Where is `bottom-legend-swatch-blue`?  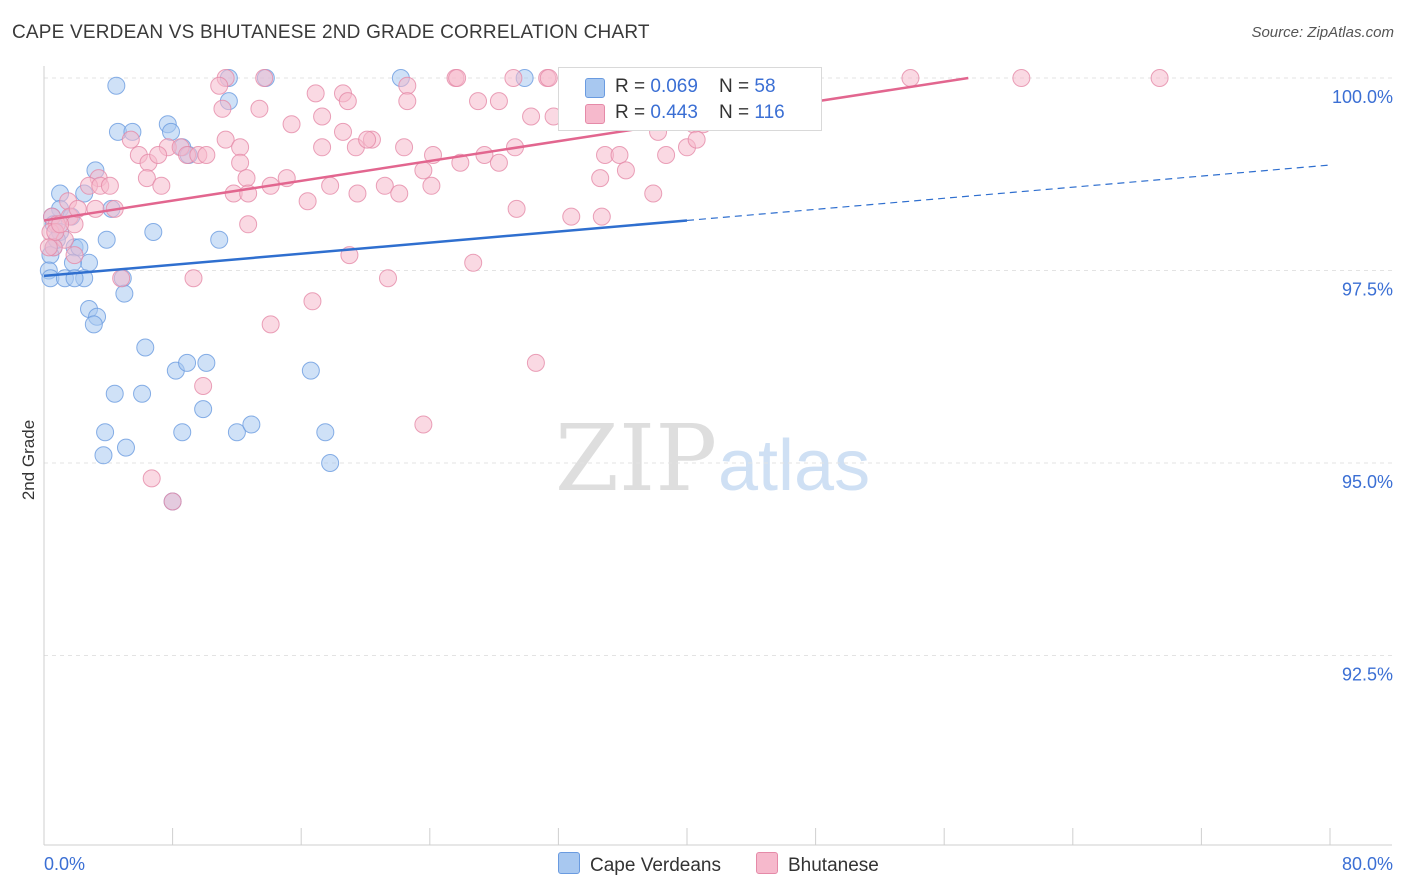 bottom-legend-swatch-blue is located at coordinates (569, 863).